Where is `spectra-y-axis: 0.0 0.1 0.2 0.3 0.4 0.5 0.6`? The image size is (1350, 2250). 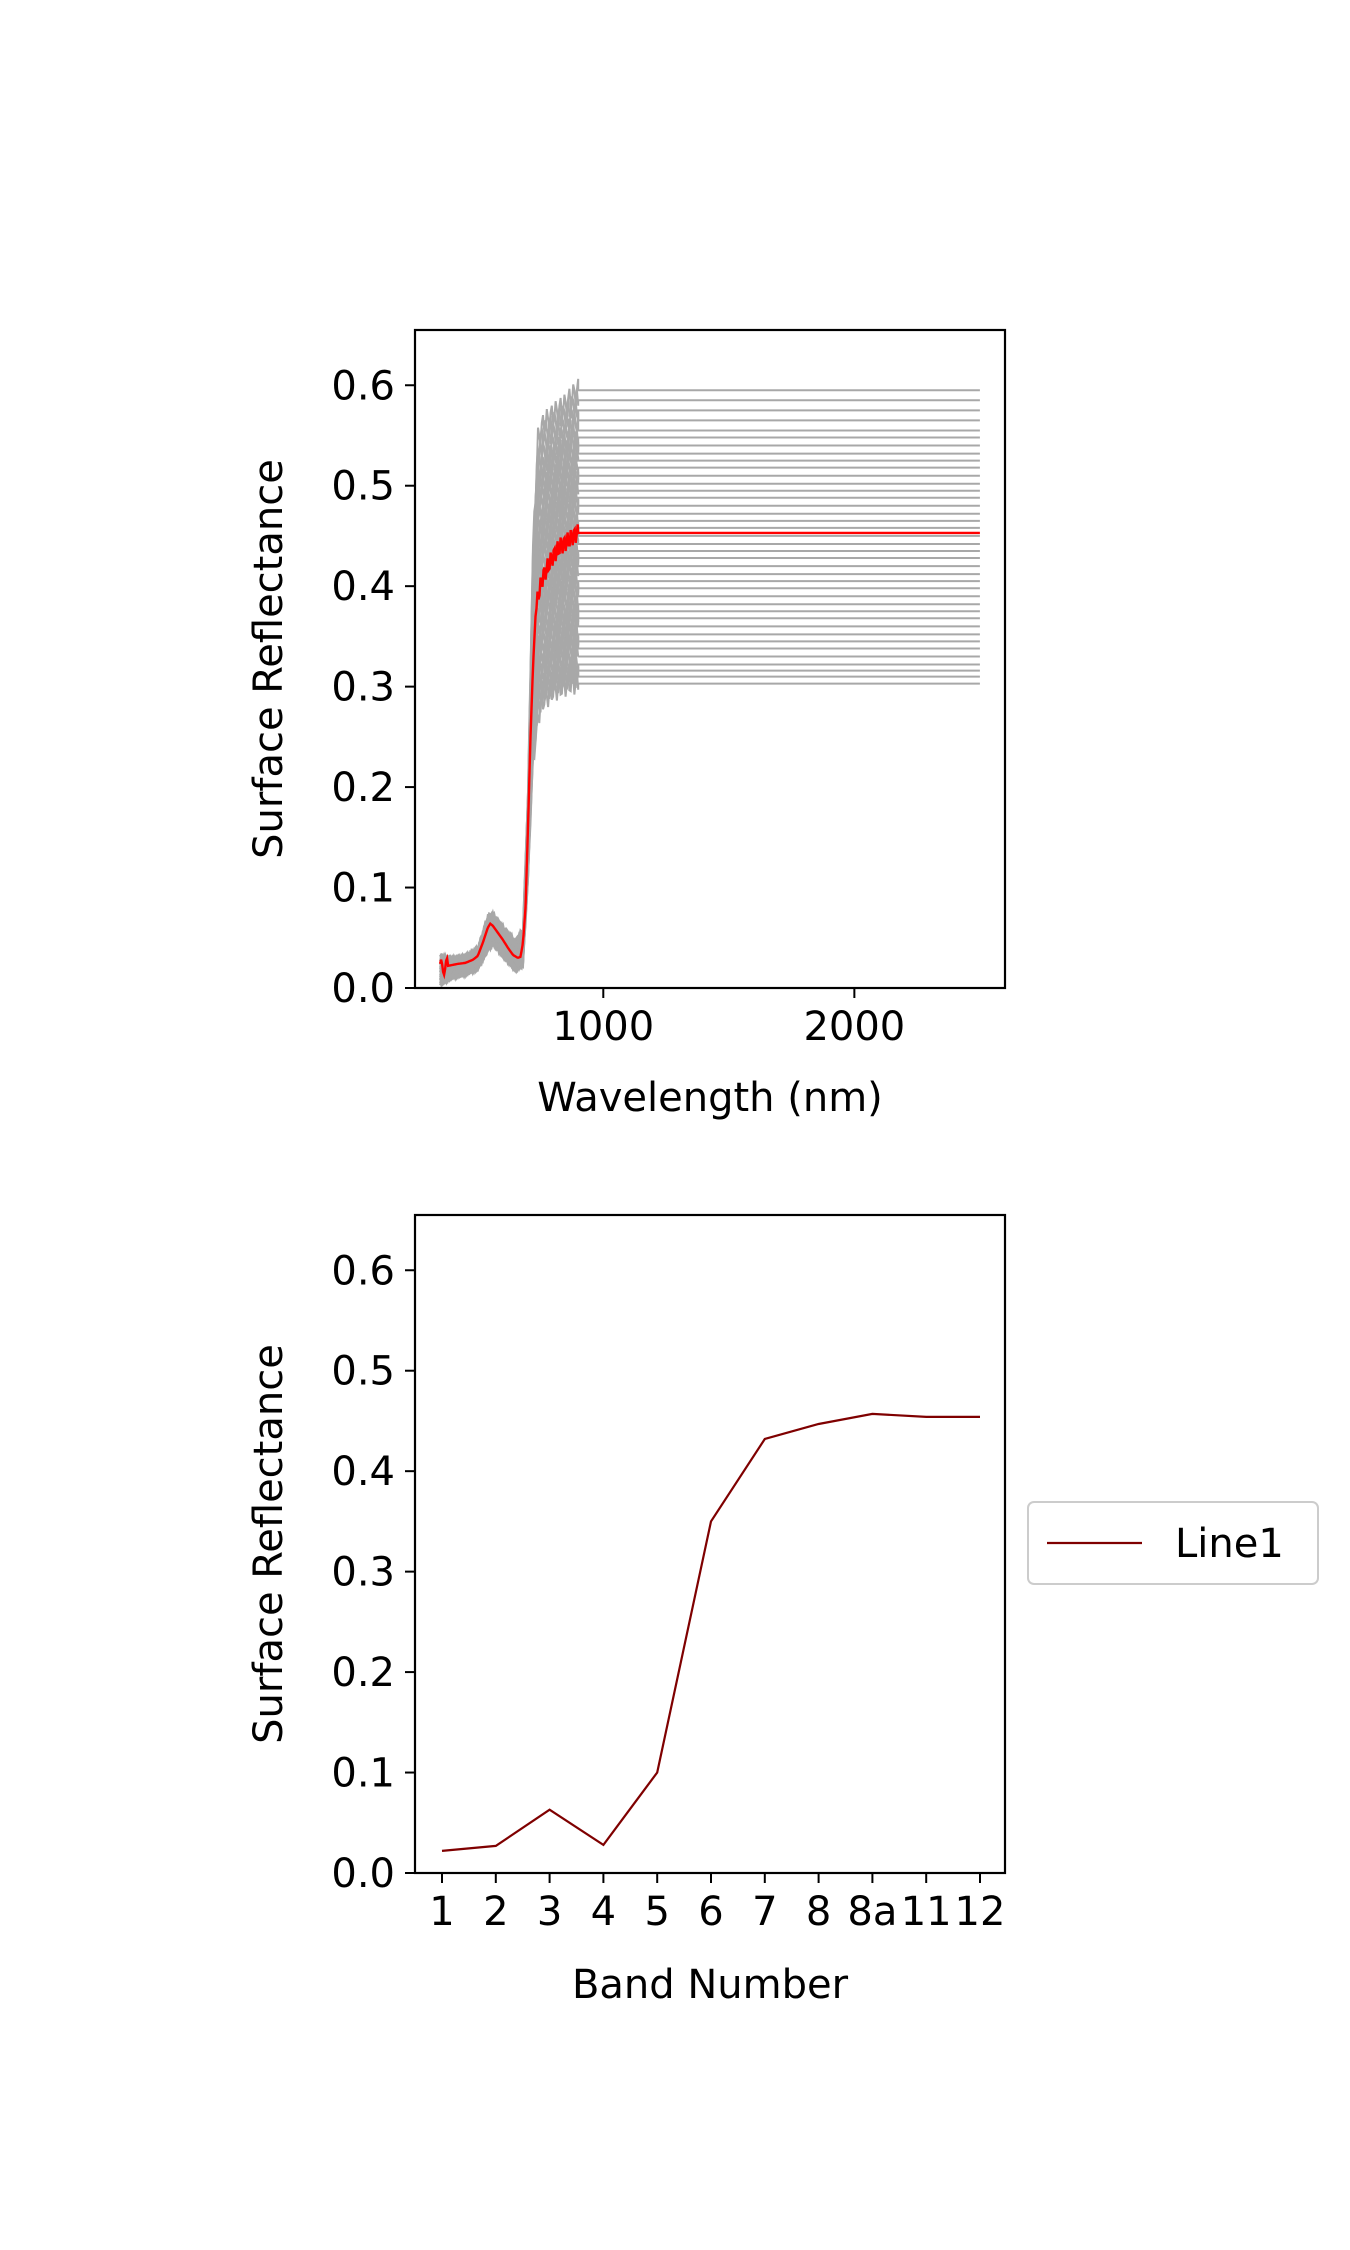 spectra-y-axis: 0.0 0.1 0.2 0.3 0.4 0.5 0.6 is located at coordinates (373, 687).